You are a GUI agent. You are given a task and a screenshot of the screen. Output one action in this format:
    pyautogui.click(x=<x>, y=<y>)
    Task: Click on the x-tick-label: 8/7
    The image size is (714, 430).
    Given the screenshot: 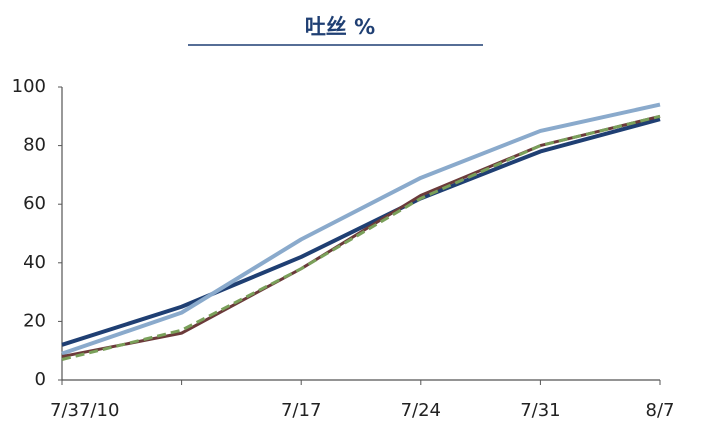 What is the action you would take?
    pyautogui.click(x=660, y=410)
    